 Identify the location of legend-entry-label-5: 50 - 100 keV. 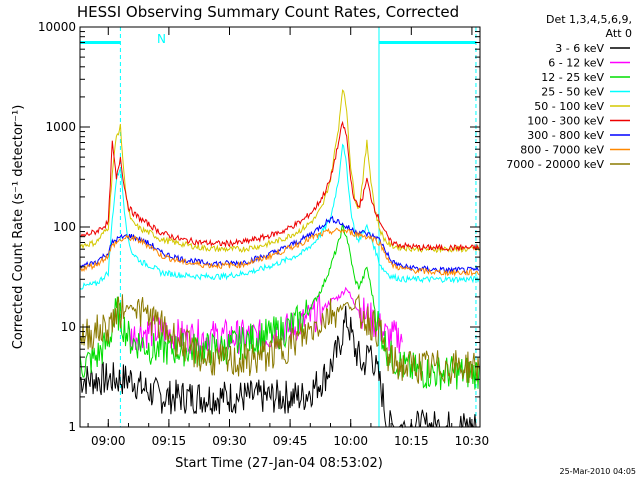
(569, 106).